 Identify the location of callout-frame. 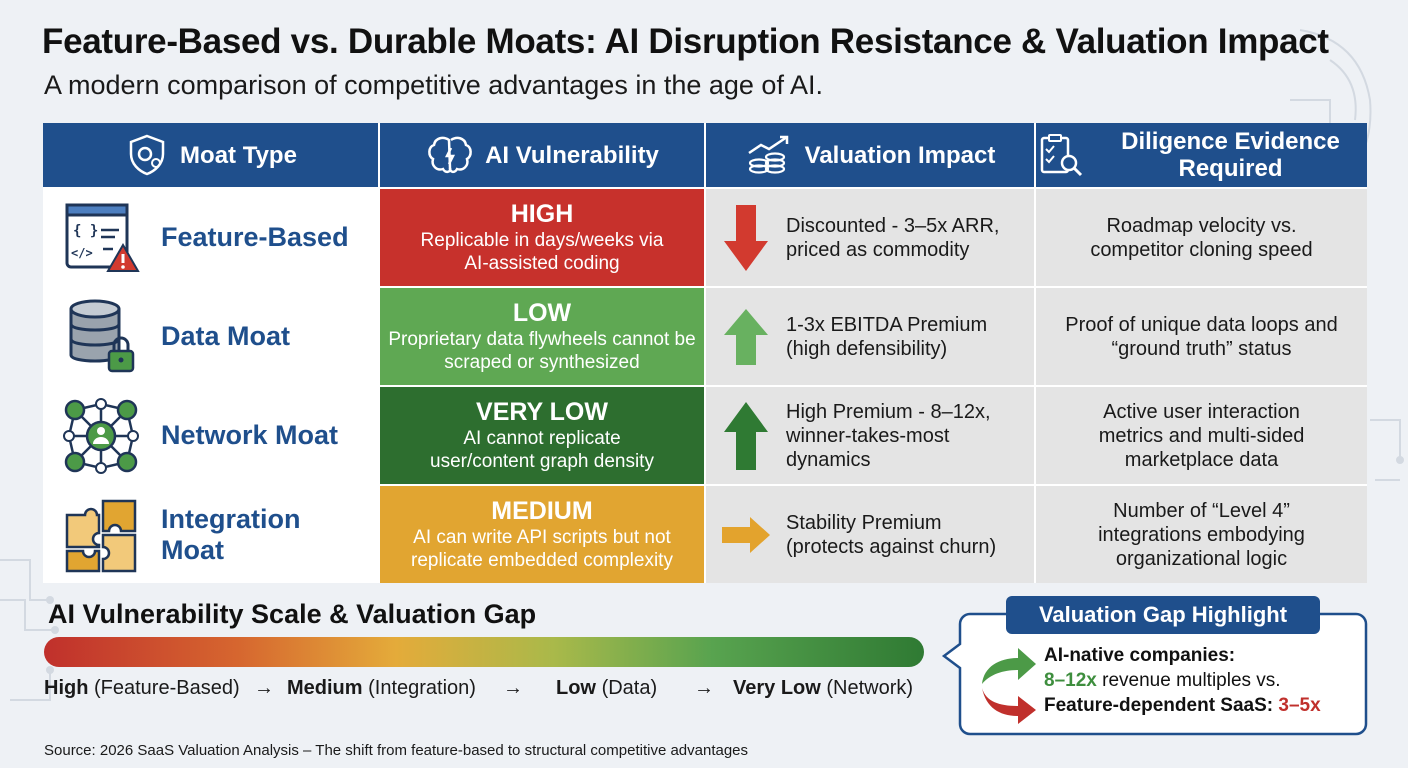
(1154, 674).